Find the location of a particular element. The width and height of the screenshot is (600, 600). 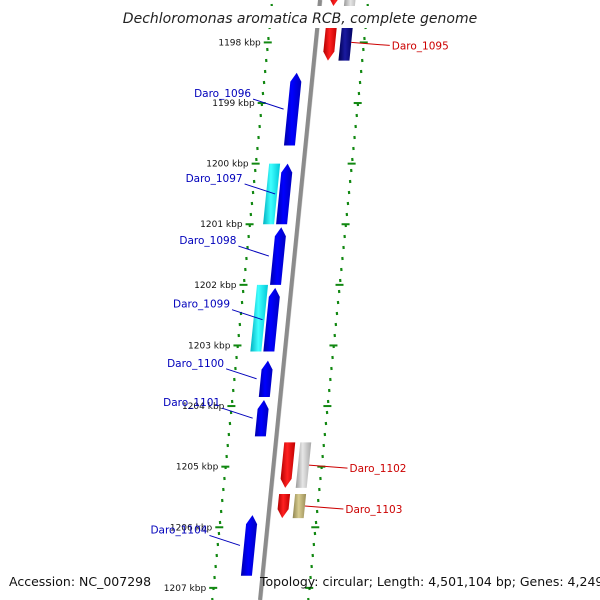

gene-label-daro-1099: Daro_1099 is located at coordinates (201, 305).